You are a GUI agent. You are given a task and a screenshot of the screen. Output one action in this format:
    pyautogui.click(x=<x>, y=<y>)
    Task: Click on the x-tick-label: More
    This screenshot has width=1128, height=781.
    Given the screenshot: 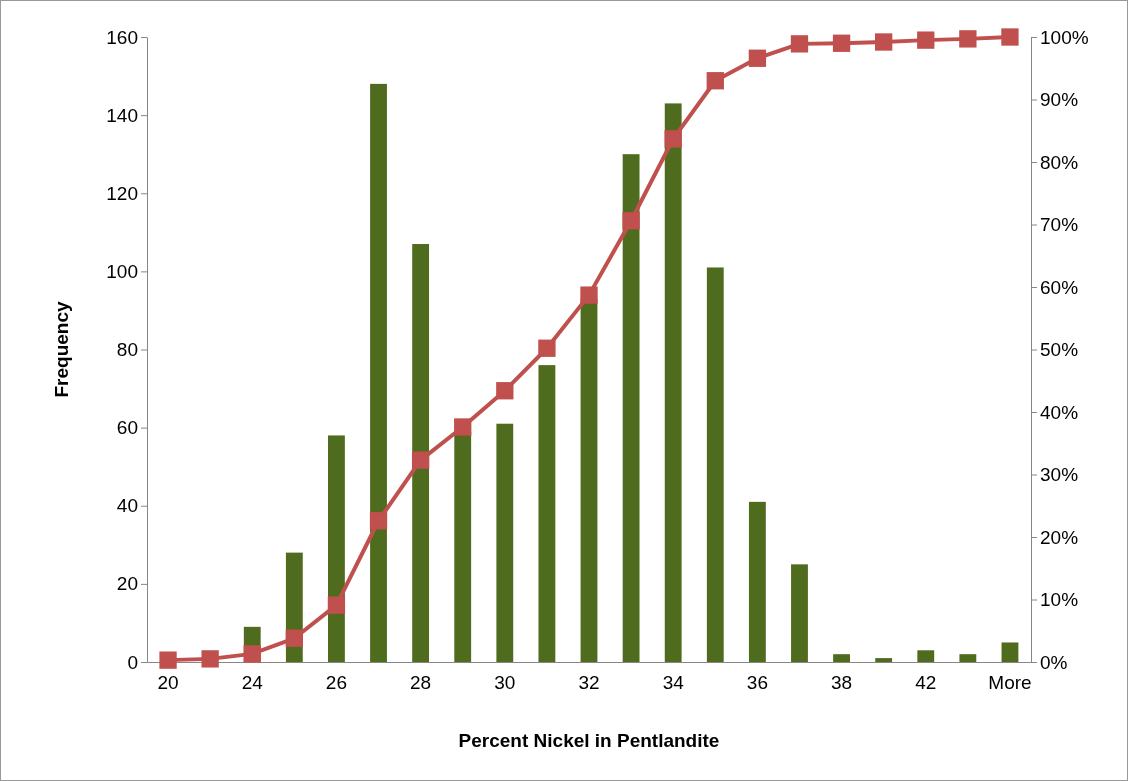 What is the action you would take?
    pyautogui.click(x=1010, y=683)
    